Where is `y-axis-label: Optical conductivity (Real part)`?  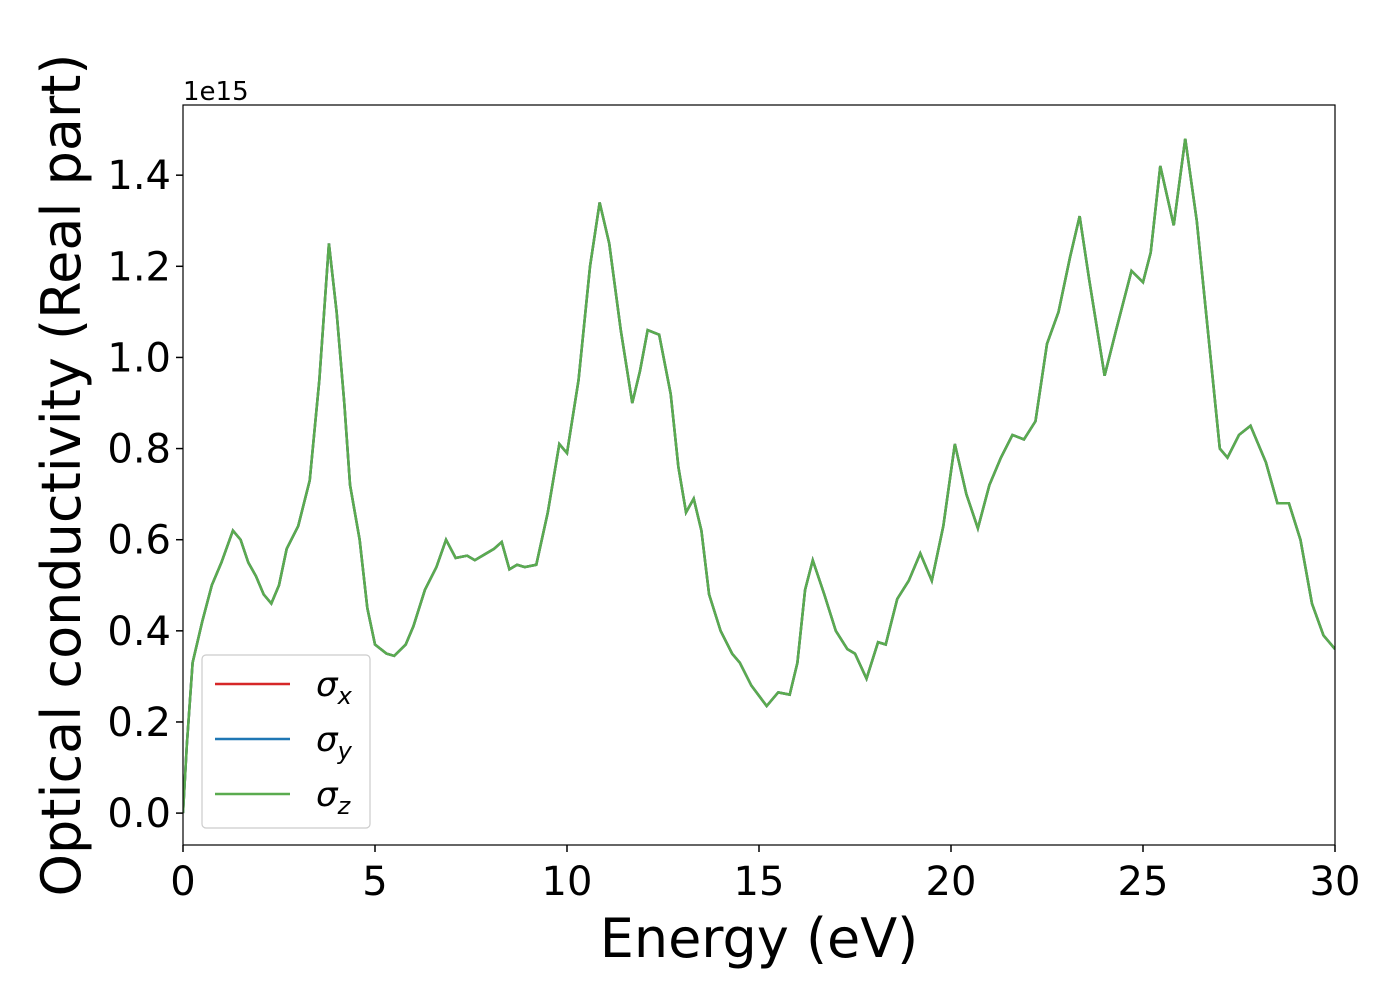
y-axis-label: Optical conductivity (Real part) is located at coordinates (61, 475).